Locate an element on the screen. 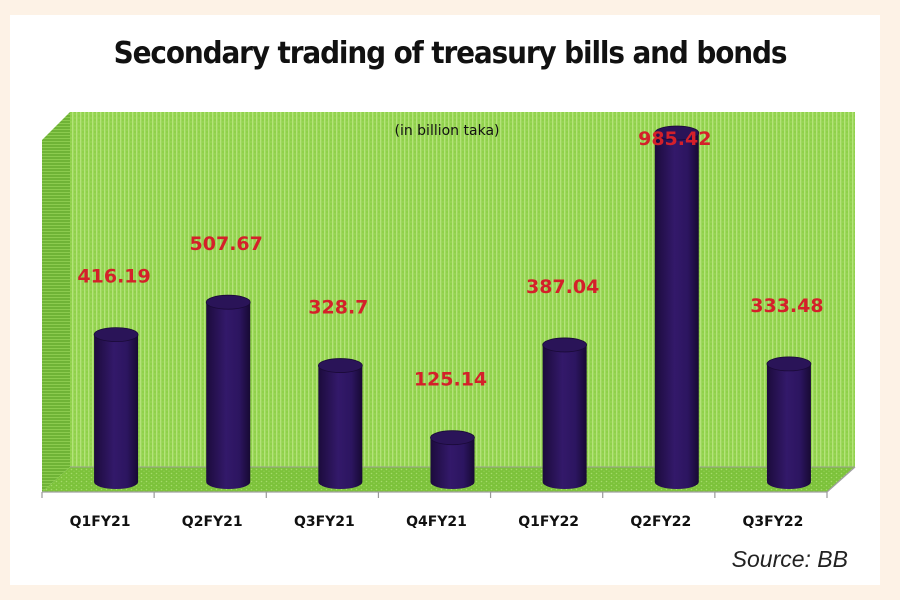 This screenshot has width=900, height=600. bar-q1fy21 is located at coordinates (116, 408).